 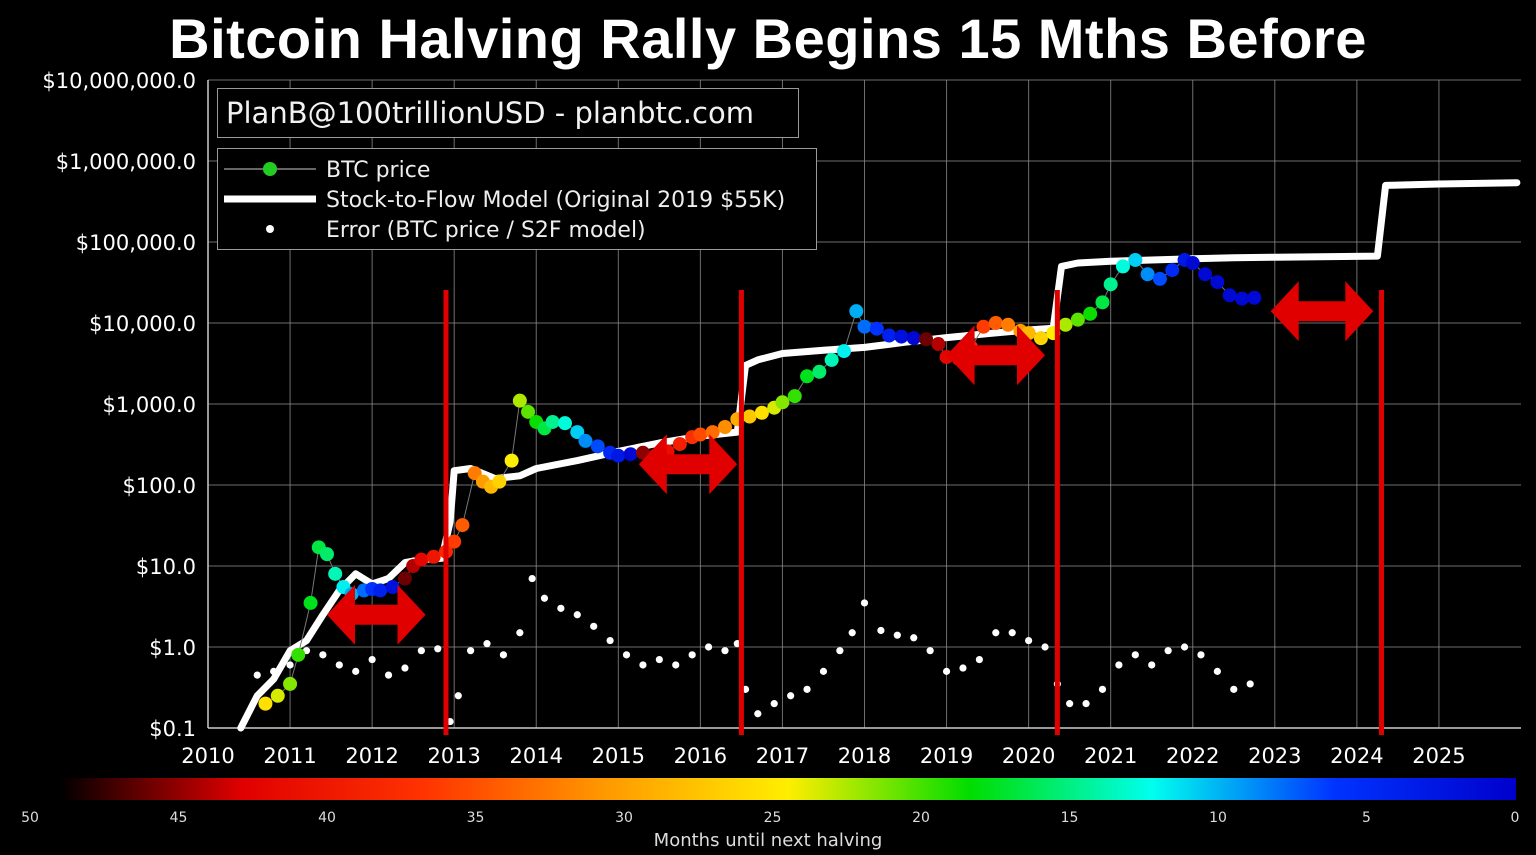 What do you see at coordinates (159, 486) in the screenshot?
I see `y-tick-label: $100.0` at bounding box center [159, 486].